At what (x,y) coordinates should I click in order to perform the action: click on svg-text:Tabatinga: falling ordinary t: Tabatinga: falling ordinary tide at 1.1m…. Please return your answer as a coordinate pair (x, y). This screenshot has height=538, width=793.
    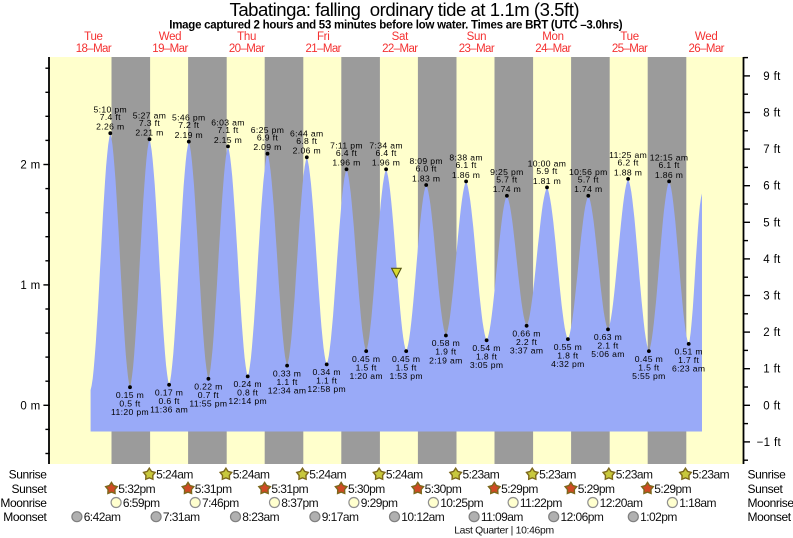
    Looking at the image, I should click on (405, 10).